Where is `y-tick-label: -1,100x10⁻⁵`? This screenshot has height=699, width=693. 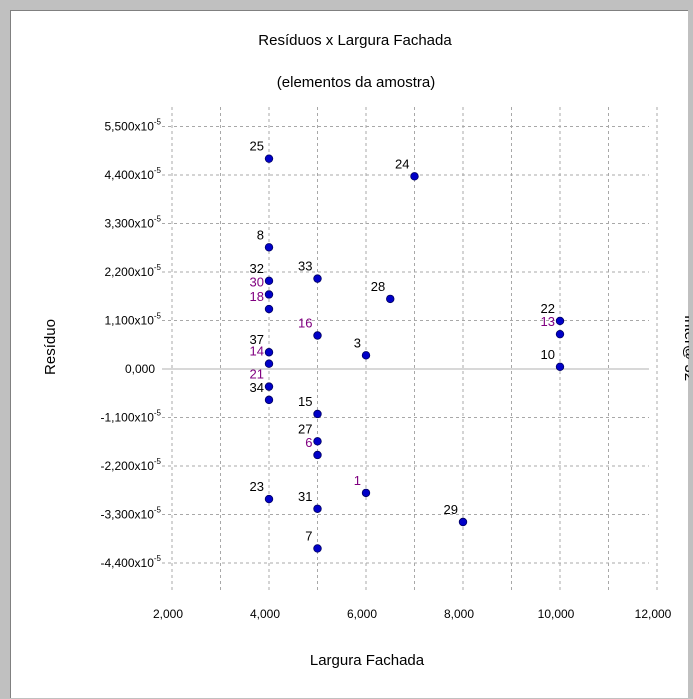 y-tick-label: -1,100x10⁻⁵ is located at coordinates (131, 417).